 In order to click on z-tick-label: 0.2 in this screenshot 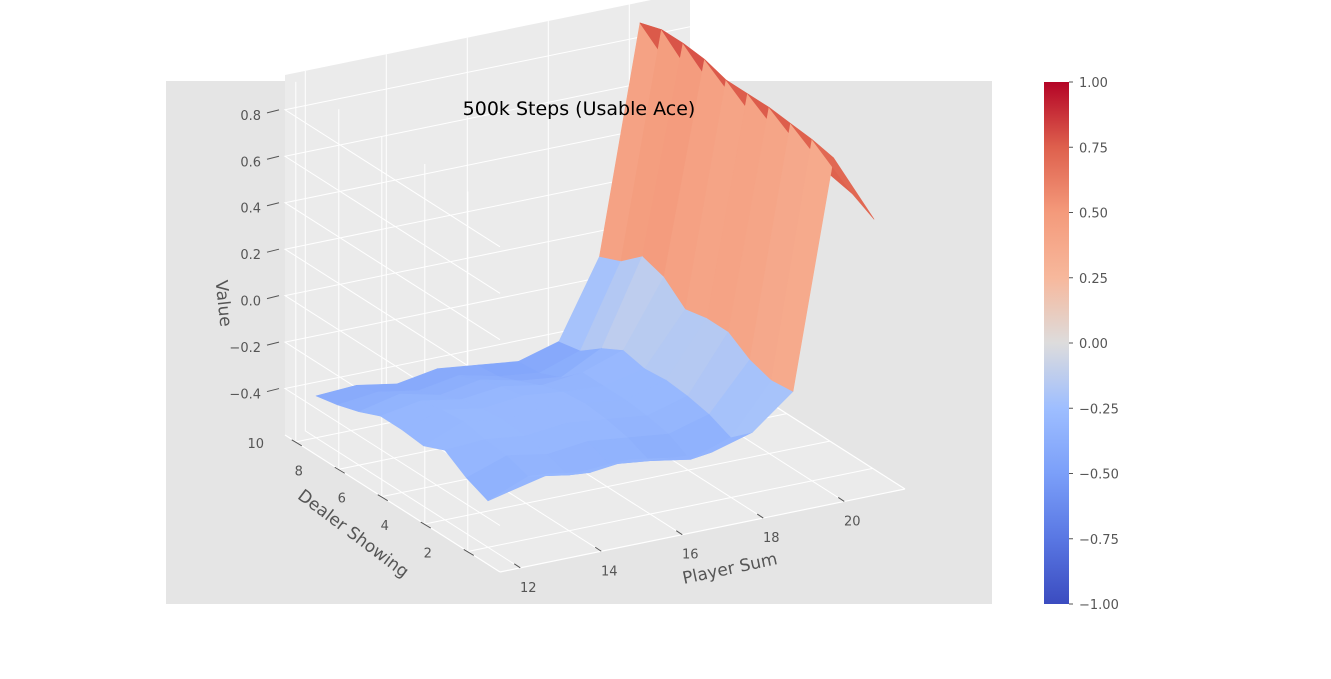, I will do `click(250, 255)`.